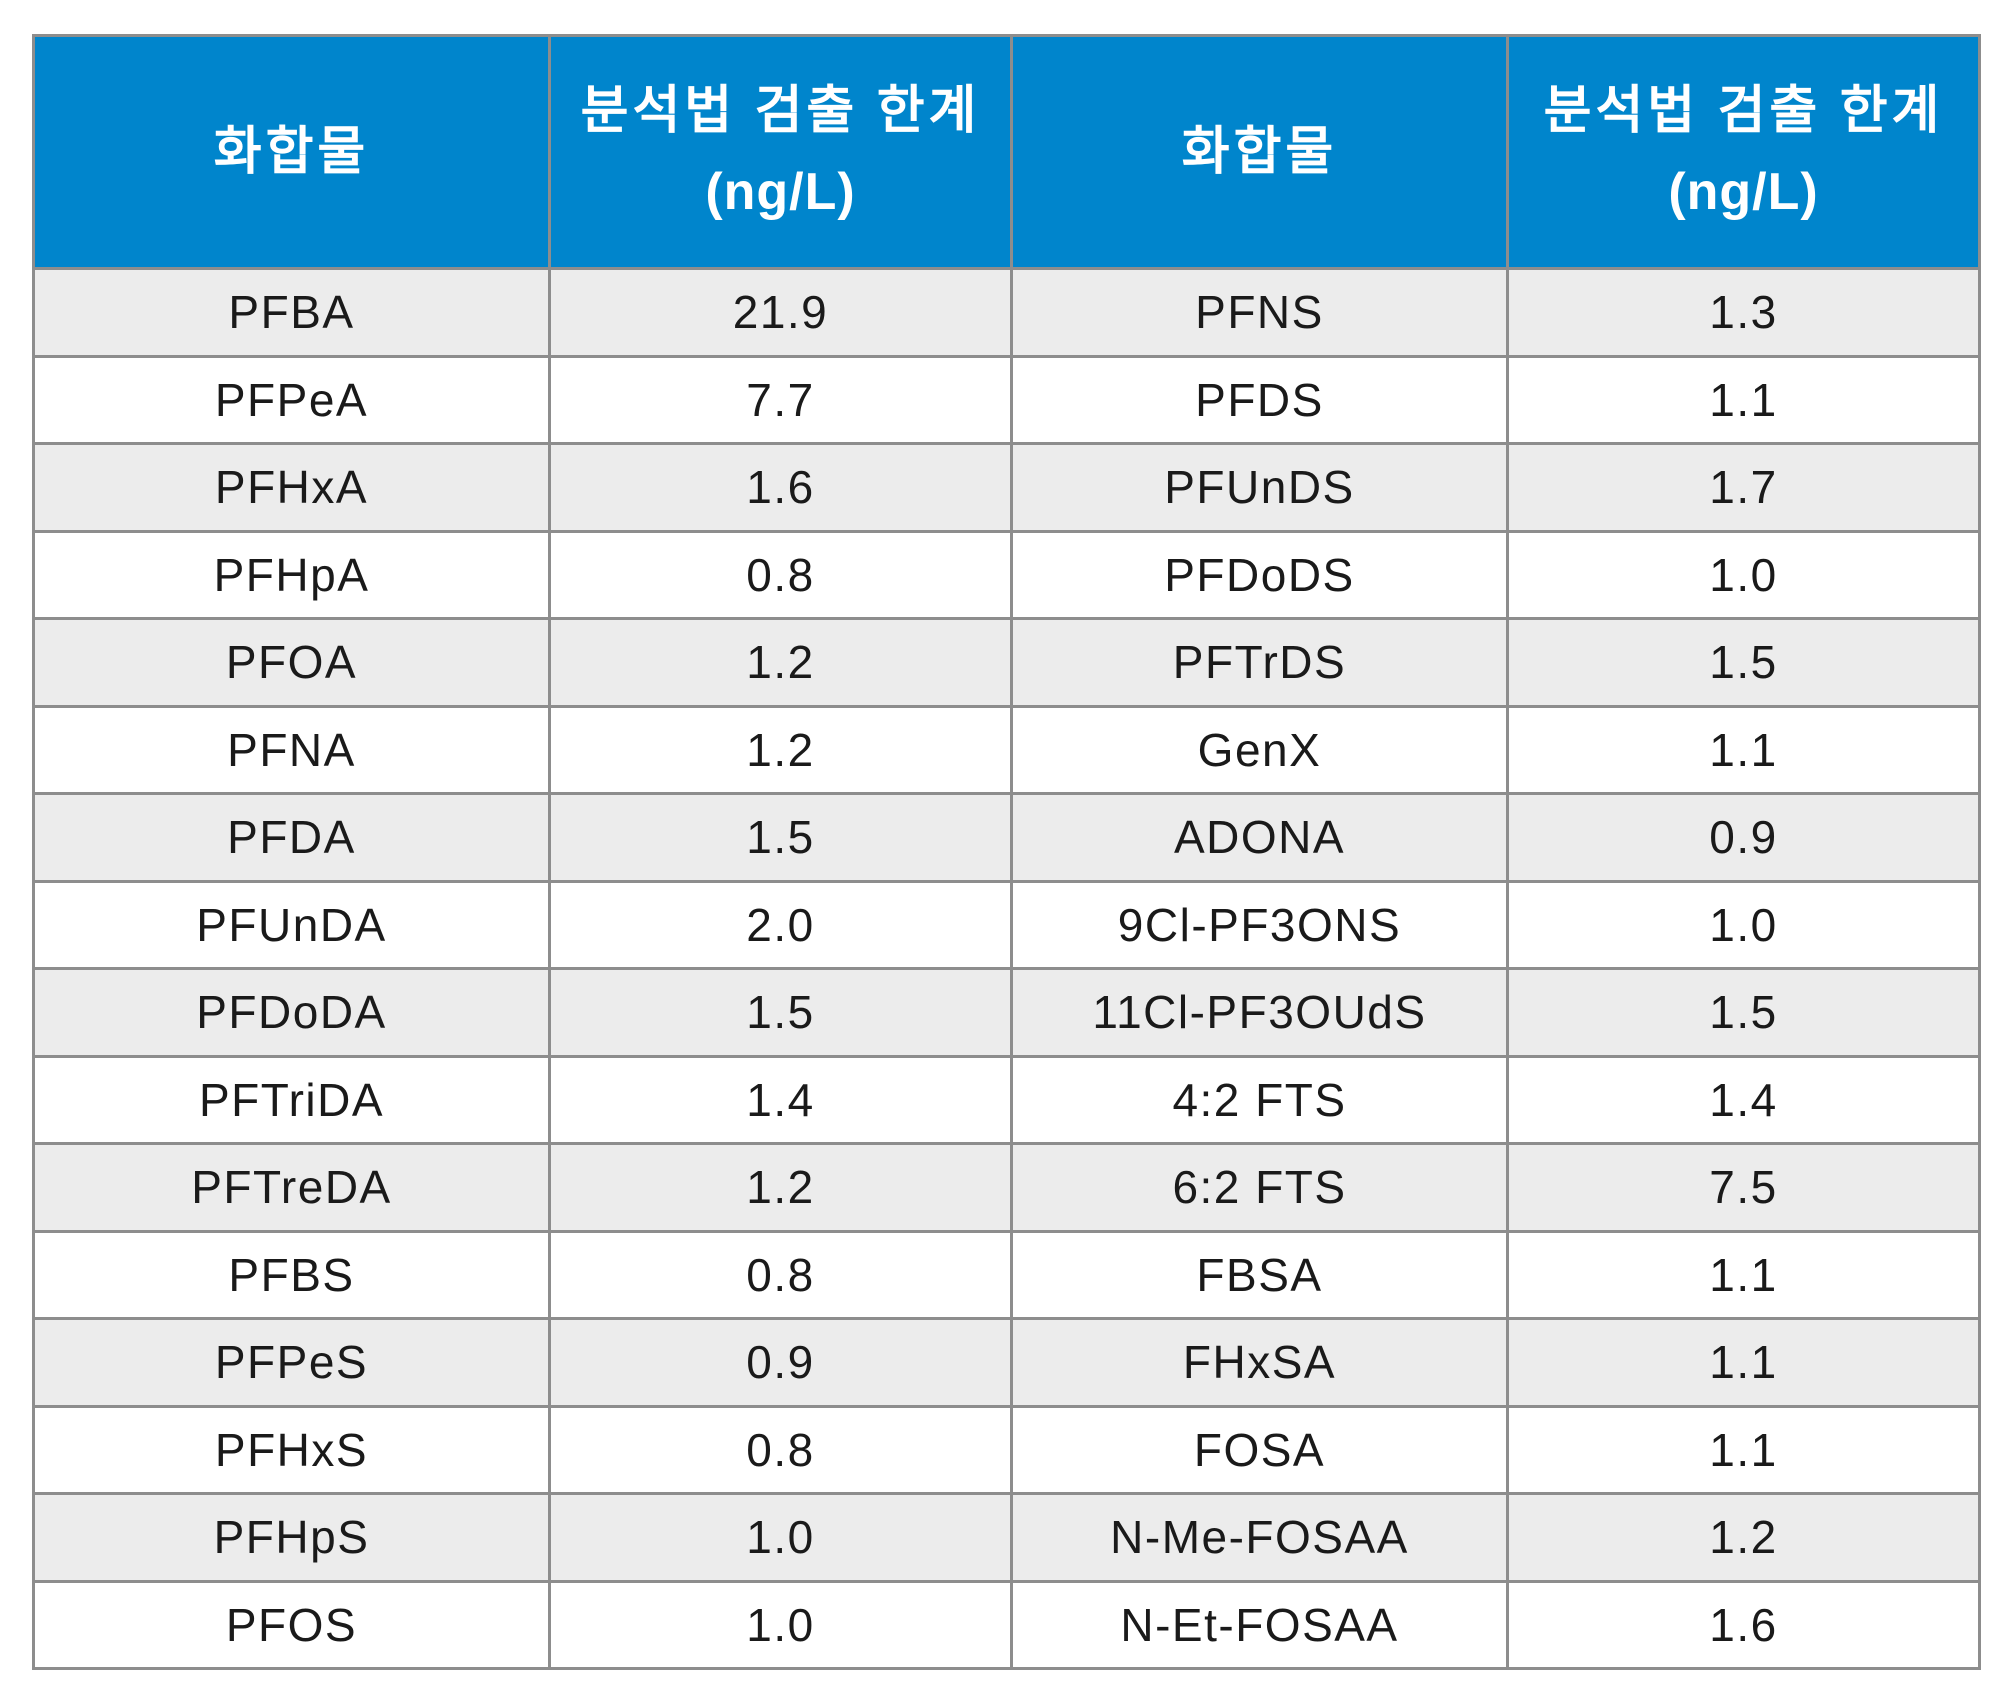 This screenshot has height=1701, width=2000. Describe the element at coordinates (1259, 1537) in the screenshot. I see `compound-right-cell: N-Me-FOSAA` at that location.